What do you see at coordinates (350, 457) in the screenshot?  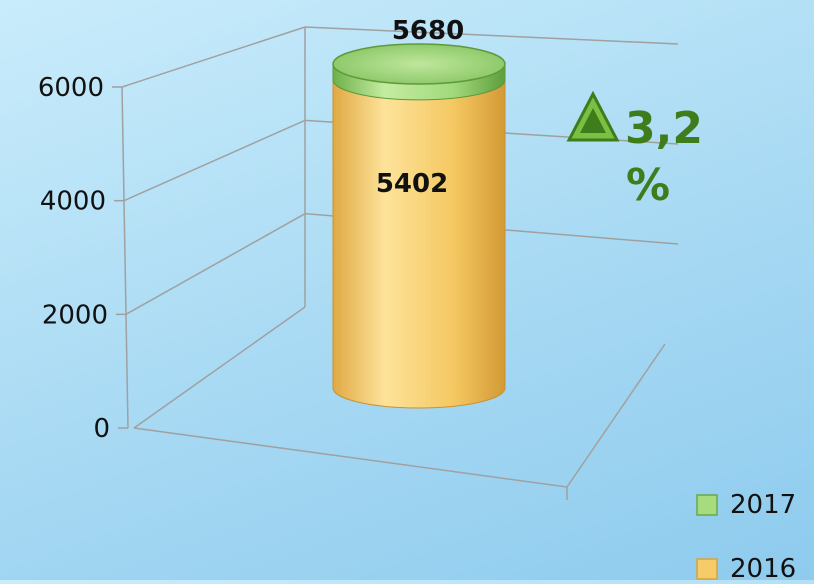 I see `floor-front-edge` at bounding box center [350, 457].